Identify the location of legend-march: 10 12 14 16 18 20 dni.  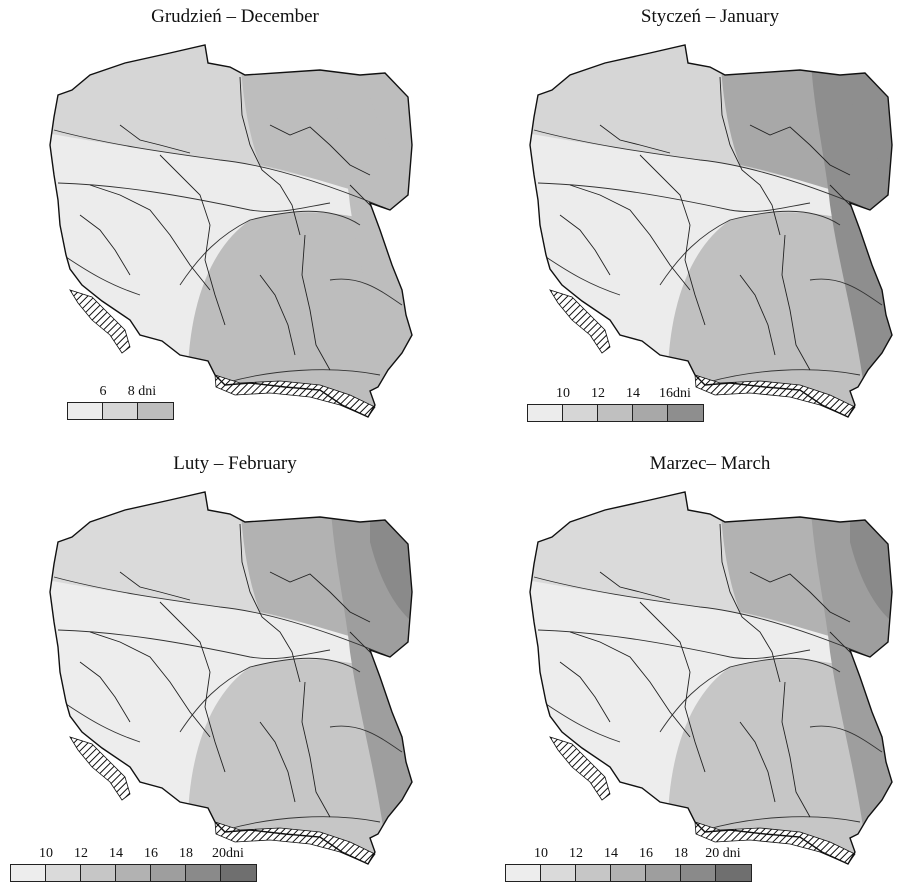
(628, 864).